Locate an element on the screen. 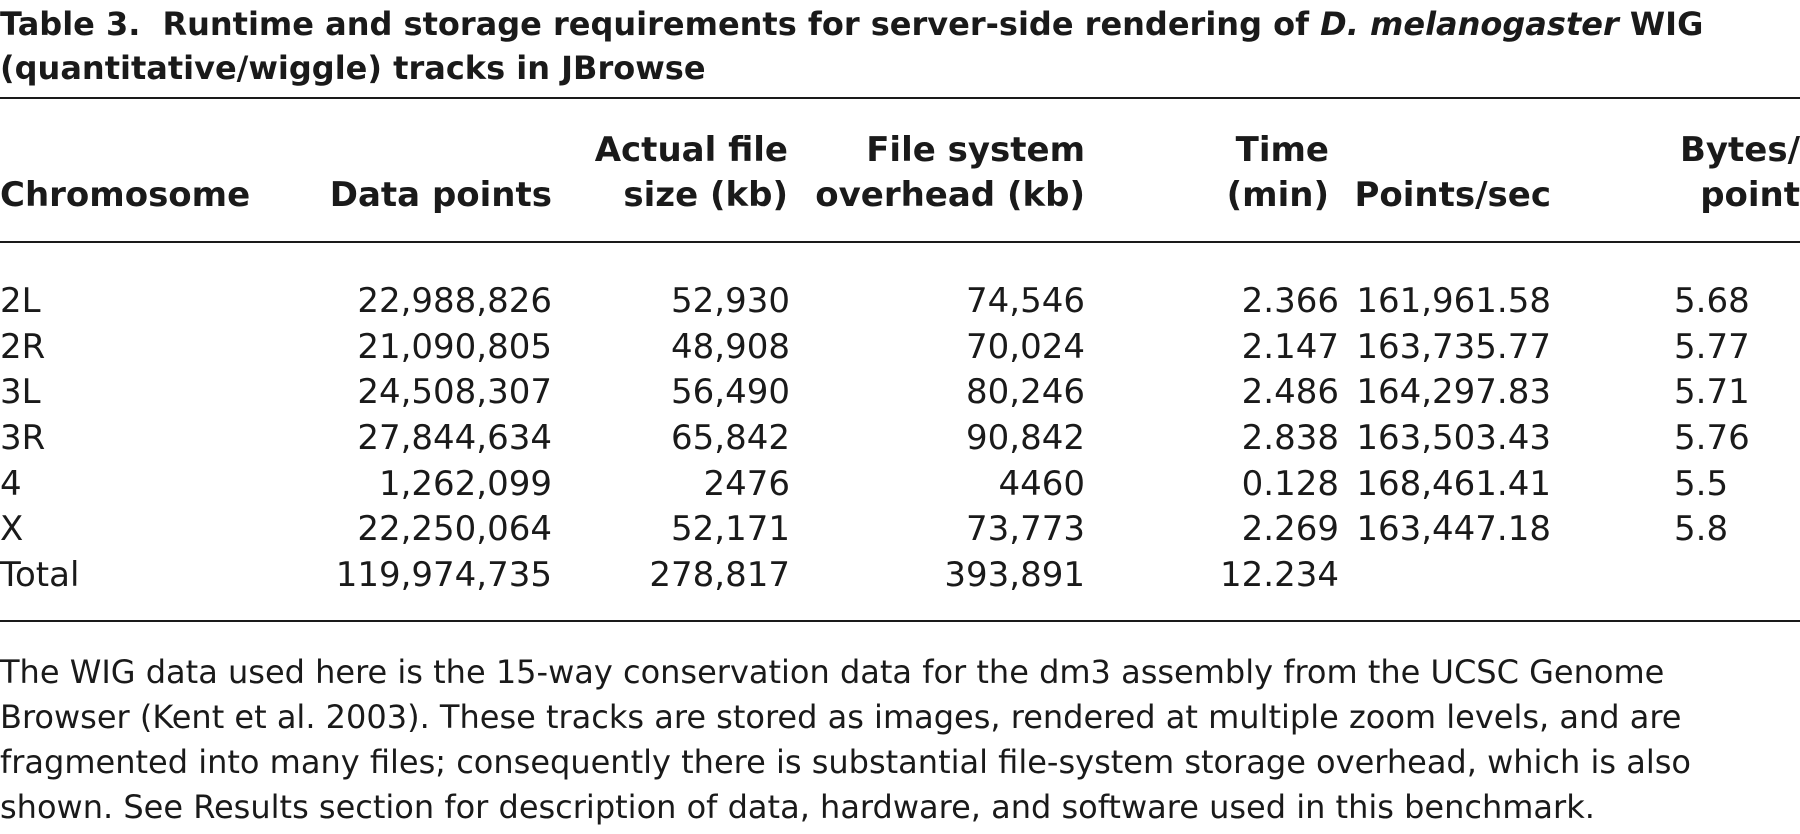 The height and width of the screenshot is (834, 1800). cell-chromosome: X is located at coordinates (12, 529).